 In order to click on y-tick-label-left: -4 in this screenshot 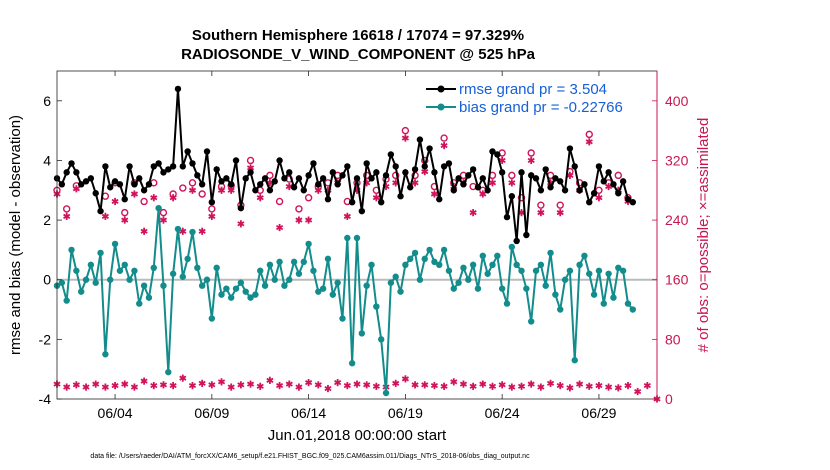, I will do `click(45, 399)`.